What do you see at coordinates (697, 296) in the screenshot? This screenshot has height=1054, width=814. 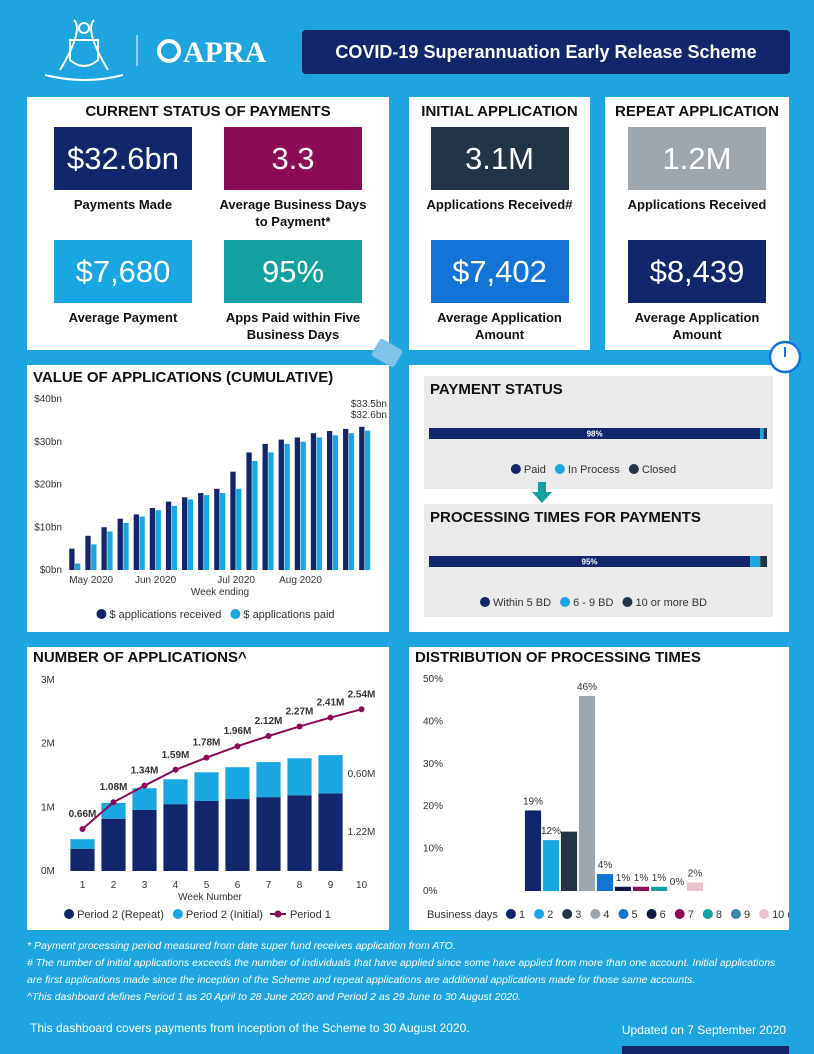 I see `kpi-card: $8,439 Average Application Amount` at bounding box center [697, 296].